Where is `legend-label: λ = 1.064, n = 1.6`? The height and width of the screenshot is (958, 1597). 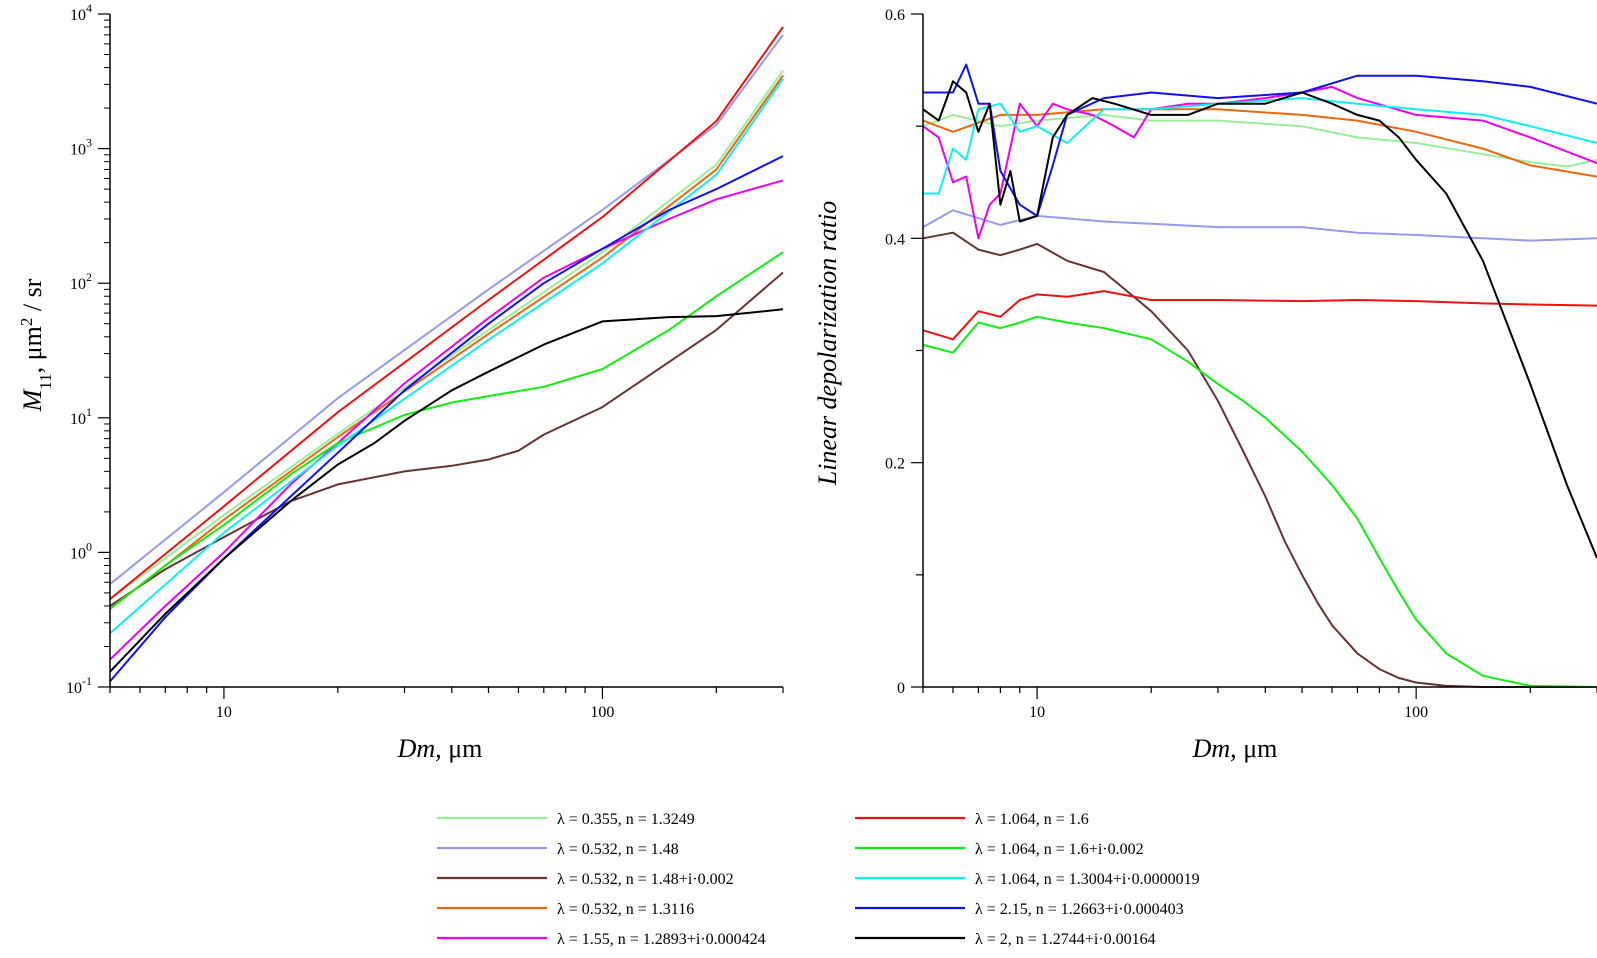 legend-label: λ = 1.064, n = 1.6 is located at coordinates (1032, 819).